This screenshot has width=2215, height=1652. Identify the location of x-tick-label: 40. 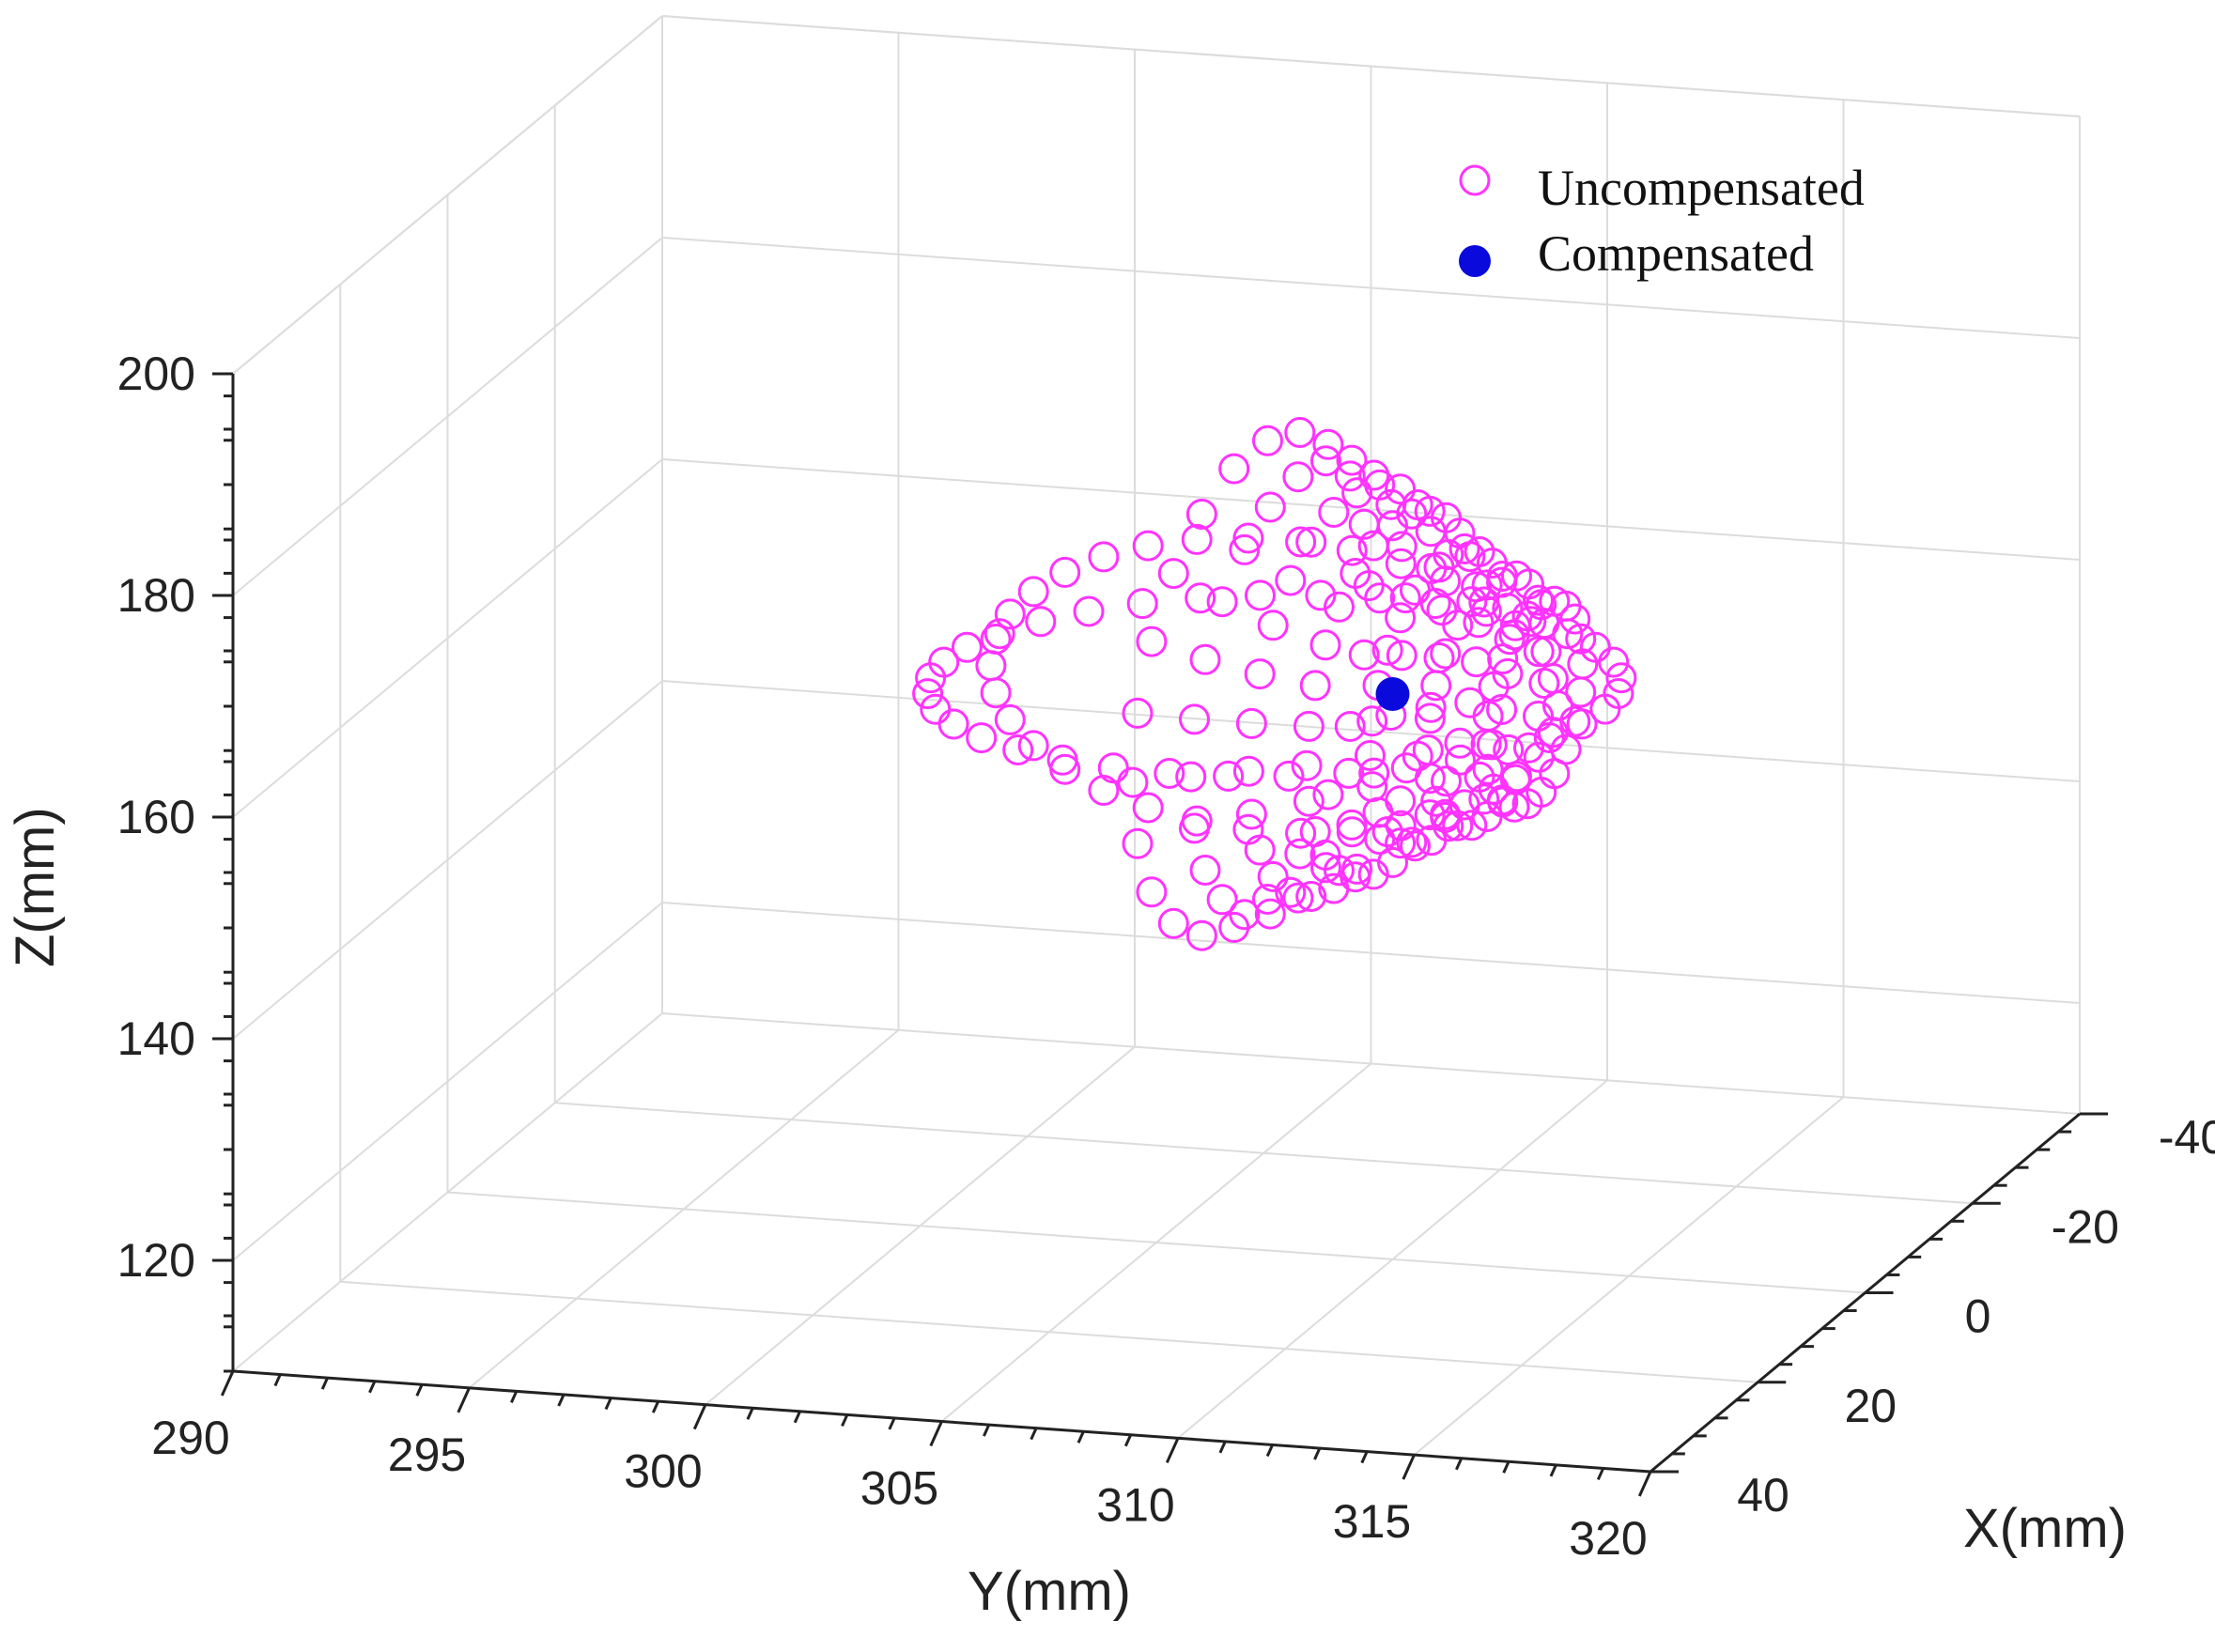
(1763, 1495).